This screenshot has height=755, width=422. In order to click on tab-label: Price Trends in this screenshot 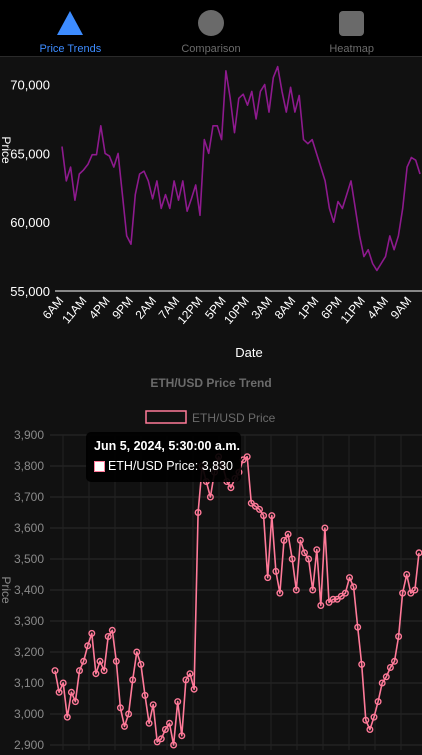, I will do `click(70, 49)`.